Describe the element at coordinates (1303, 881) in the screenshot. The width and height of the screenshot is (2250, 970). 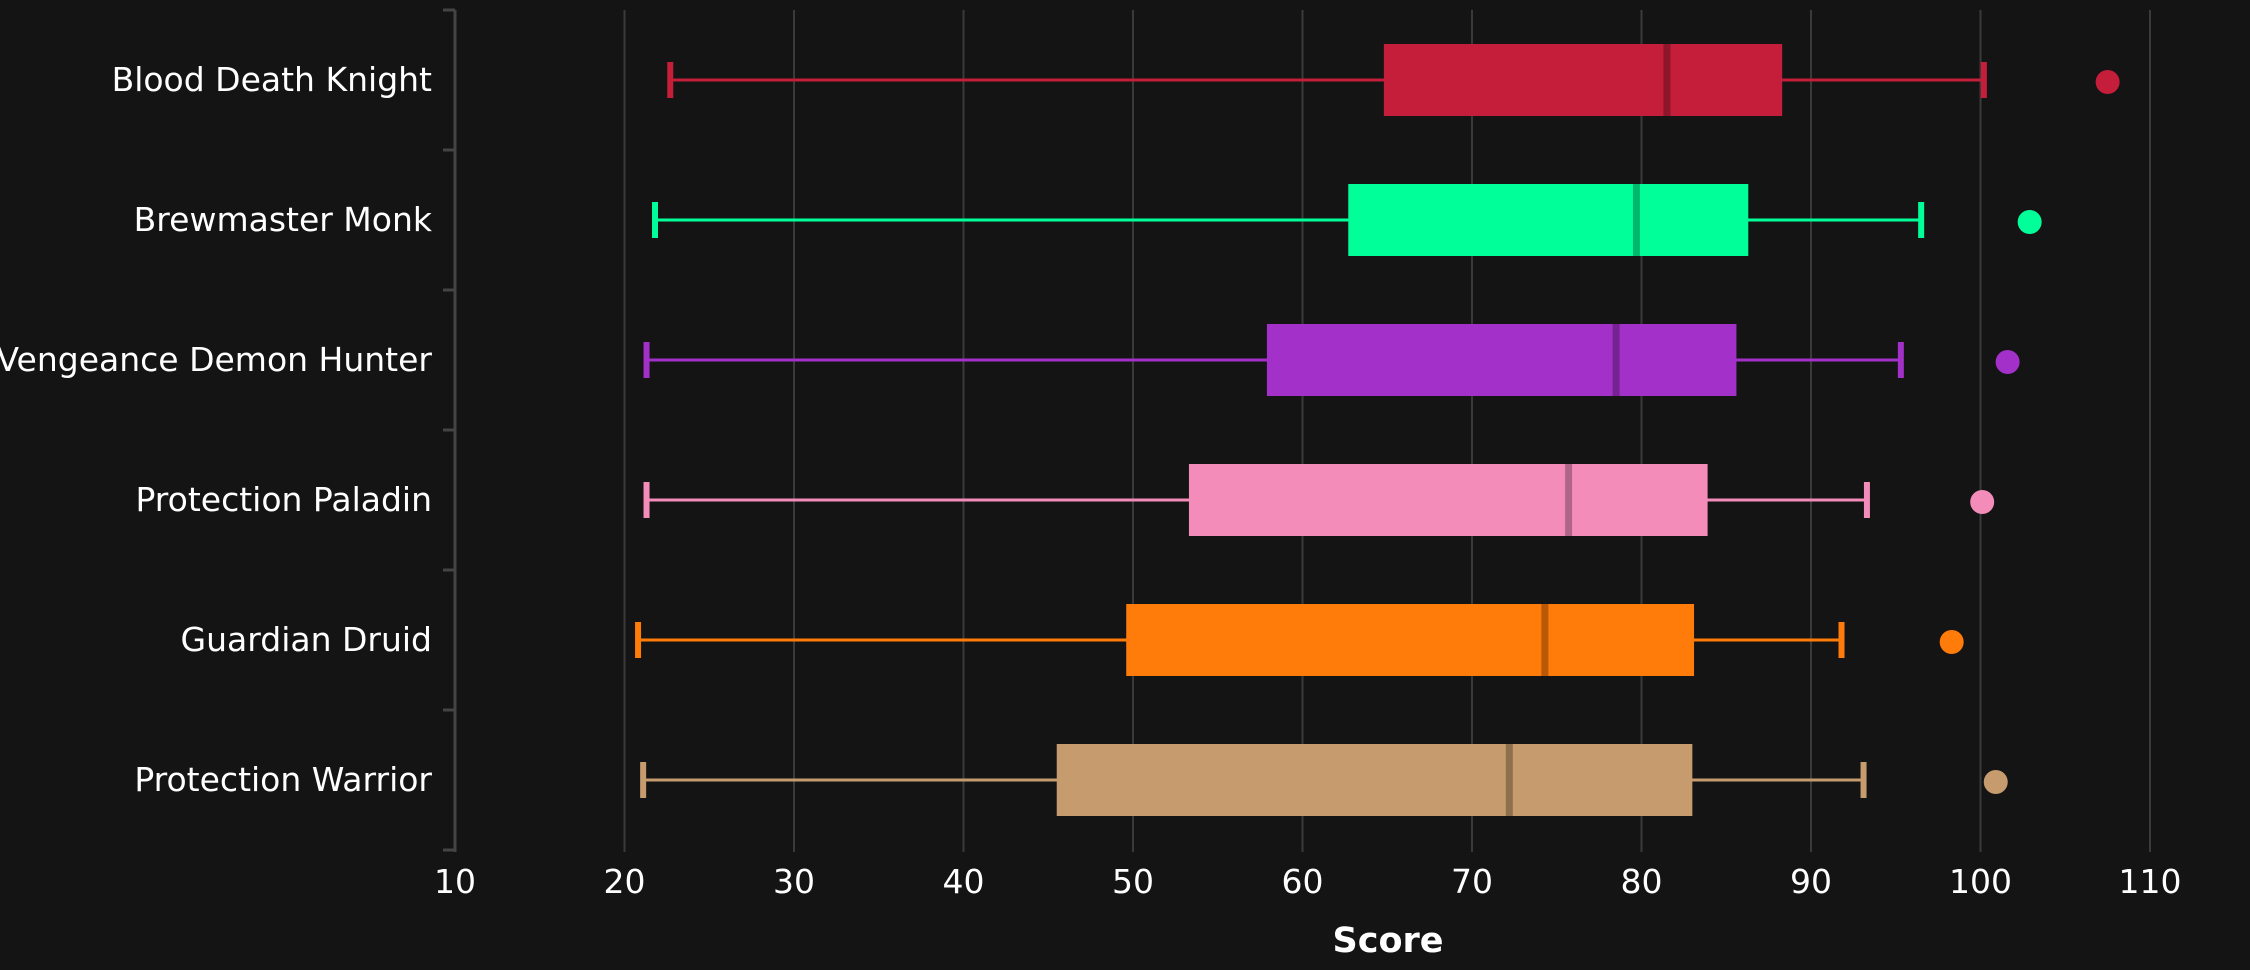
I see `x-tick-label: 60` at that location.